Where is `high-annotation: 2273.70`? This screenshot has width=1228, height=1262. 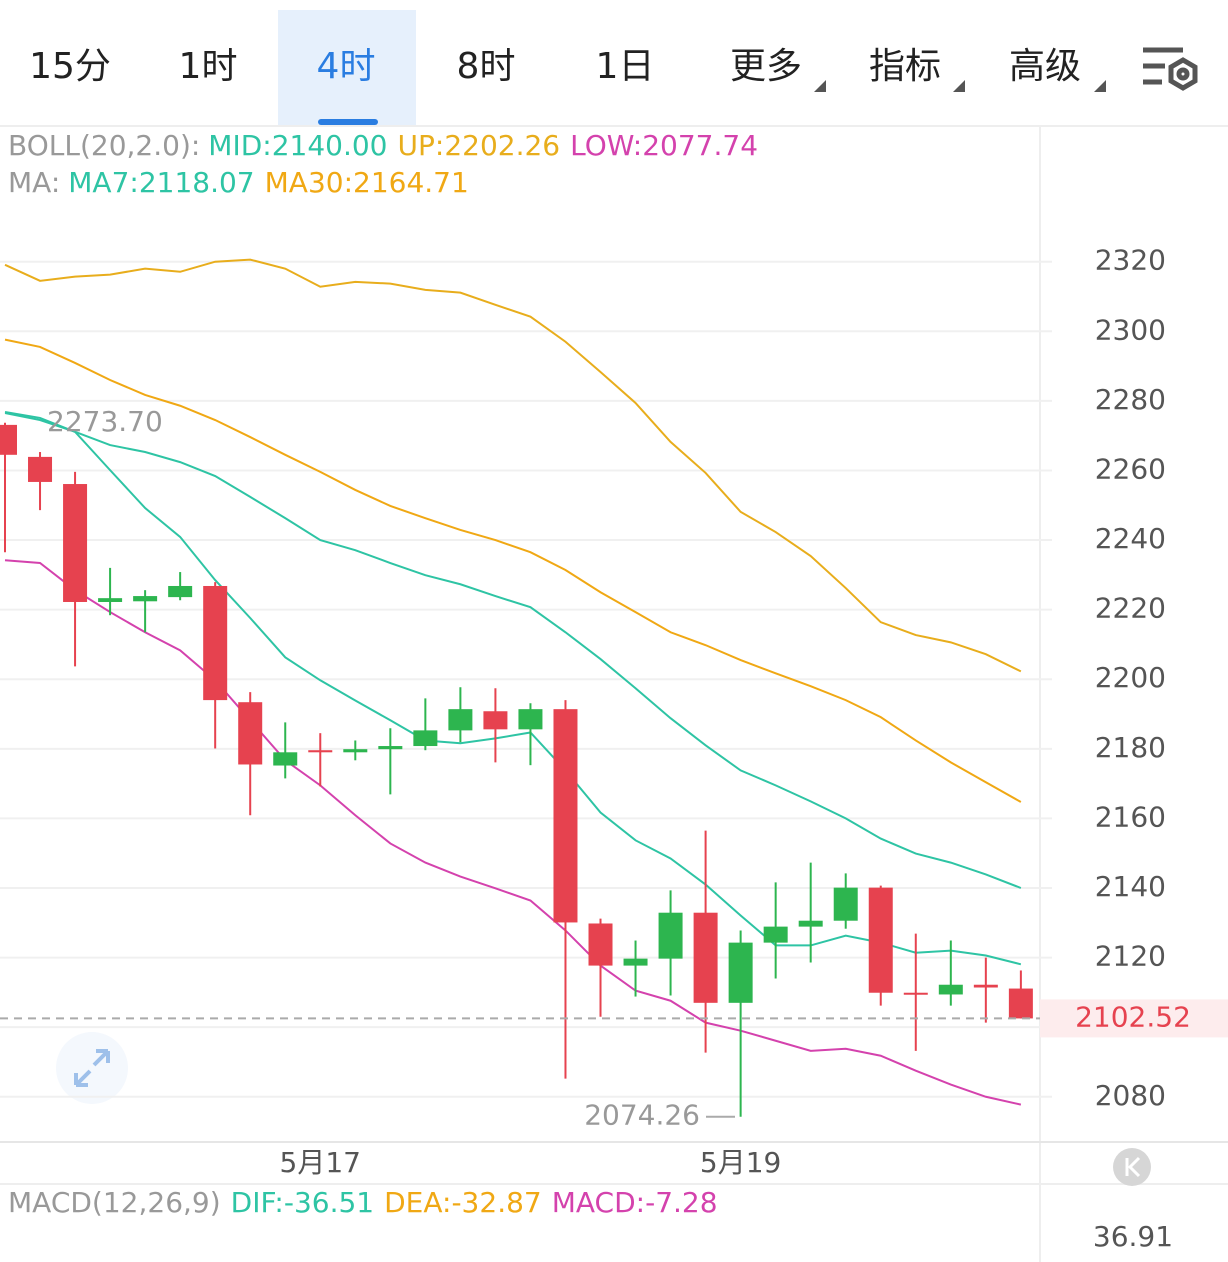 high-annotation: 2273.70 is located at coordinates (105, 421).